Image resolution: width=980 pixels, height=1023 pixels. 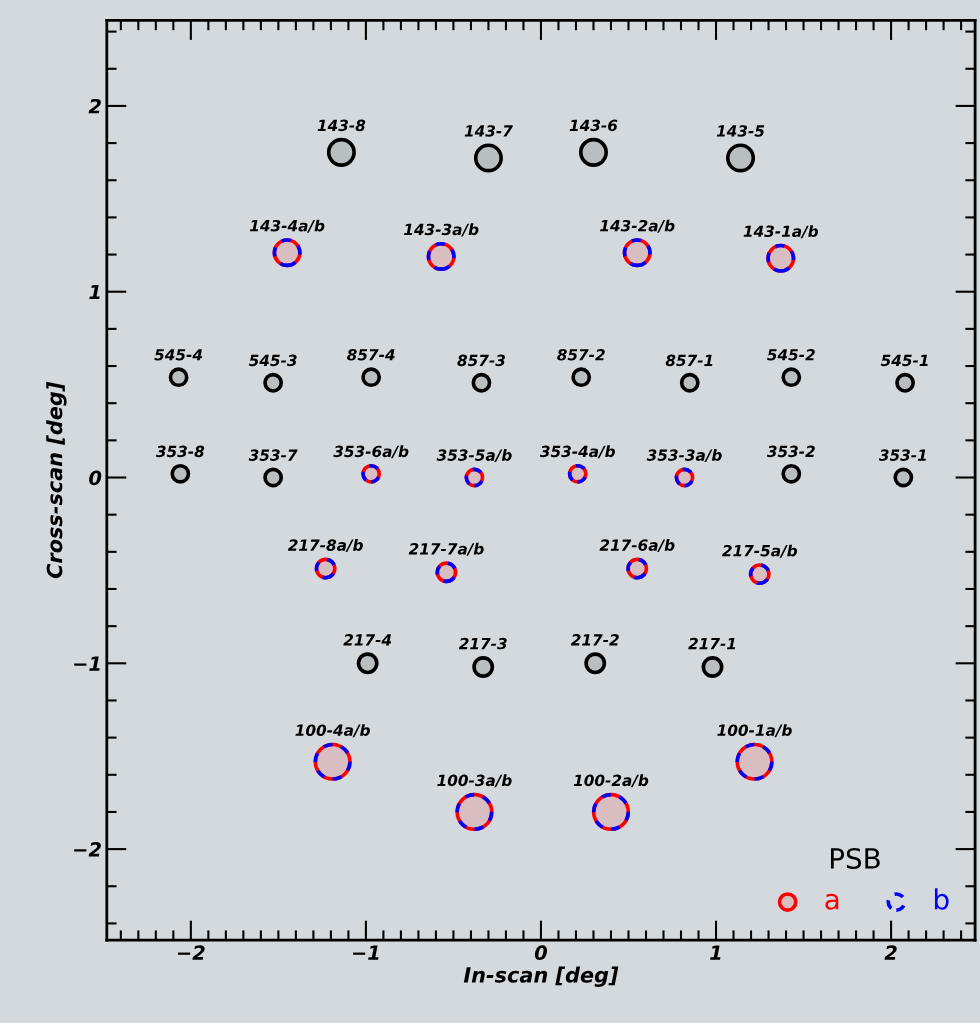 I want to click on x-tick-label: 2, so click(x=890, y=952).